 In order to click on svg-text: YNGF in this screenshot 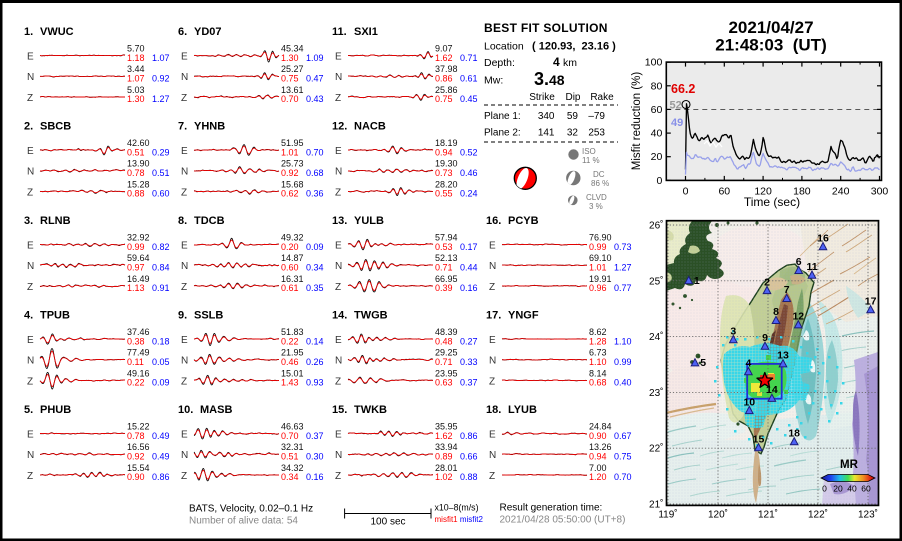, I will do `click(523, 316)`.